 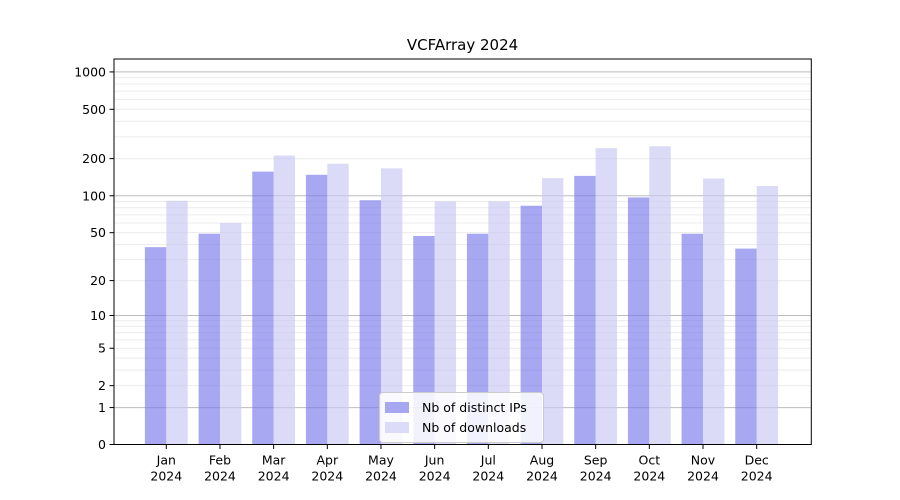 What do you see at coordinates (94, 109) in the screenshot?
I see `y-tick-label-500: 500` at bounding box center [94, 109].